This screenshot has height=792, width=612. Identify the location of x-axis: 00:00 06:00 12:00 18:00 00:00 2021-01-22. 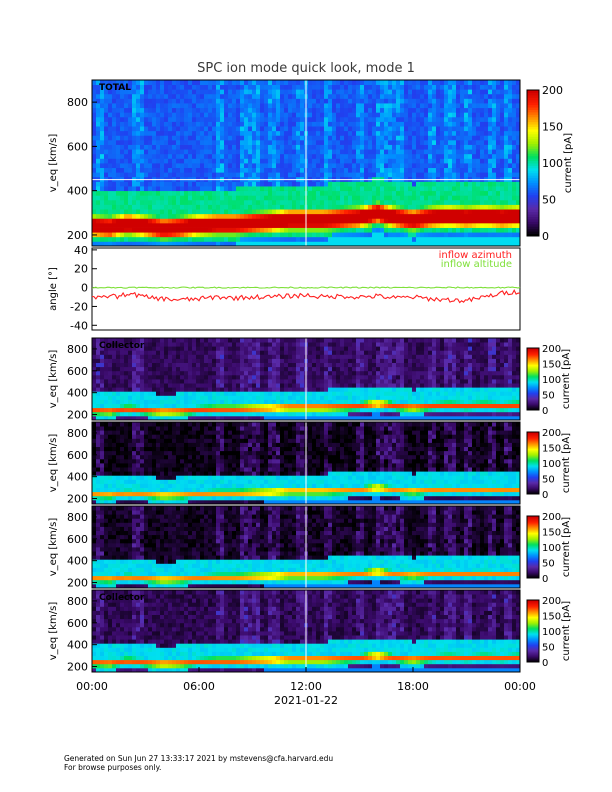
(306, 687).